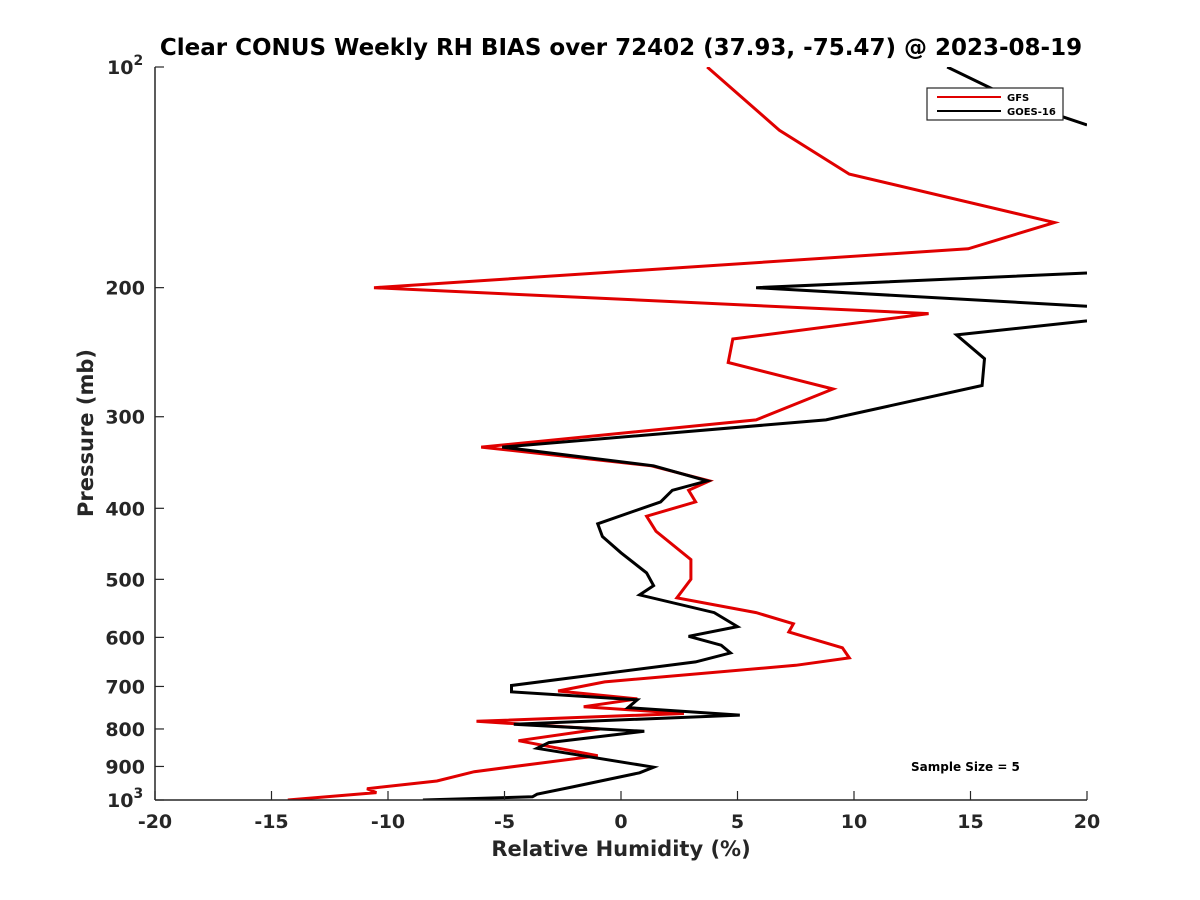  What do you see at coordinates (125, 730) in the screenshot?
I see `y-tick-label: 800` at bounding box center [125, 730].